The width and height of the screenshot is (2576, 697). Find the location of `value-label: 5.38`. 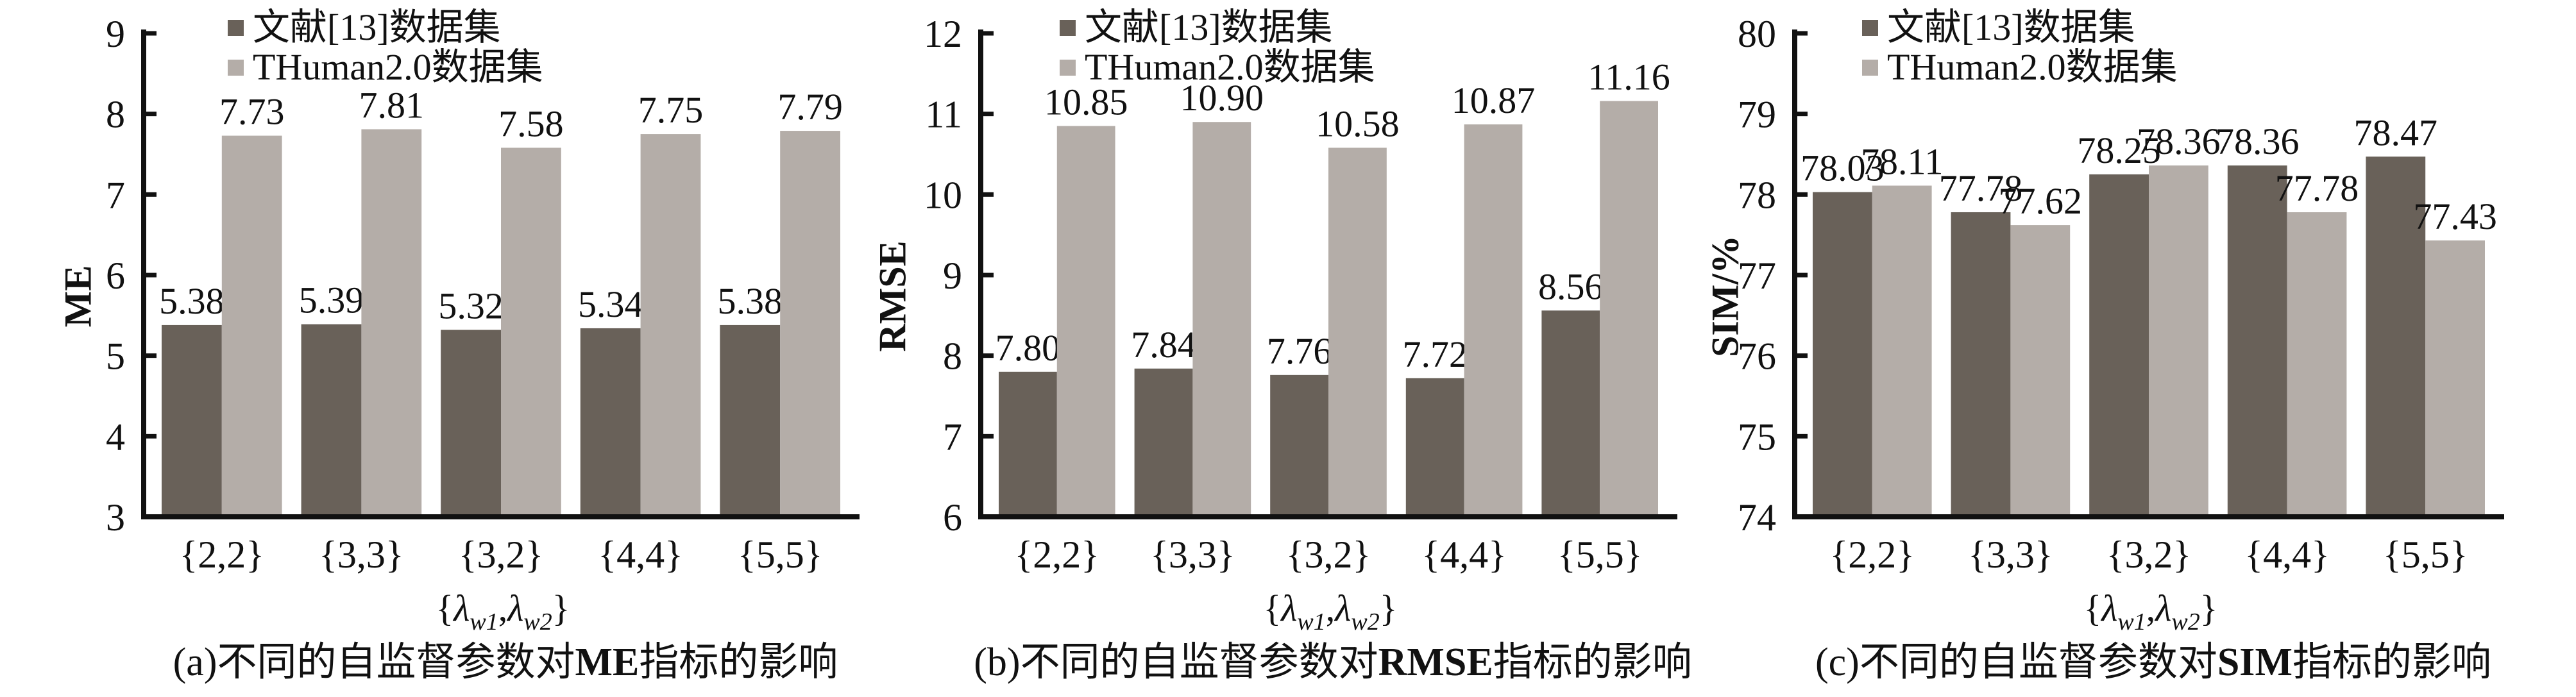

value-label: 5.38 is located at coordinates (192, 301).